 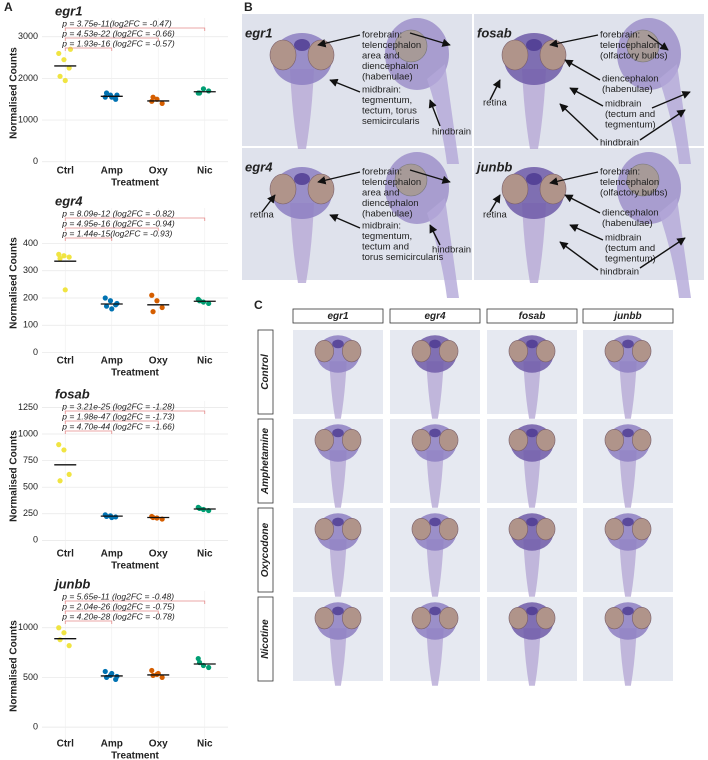 What do you see at coordinates (495, 215) in the screenshot?
I see `annotation-label: retina` at bounding box center [495, 215].